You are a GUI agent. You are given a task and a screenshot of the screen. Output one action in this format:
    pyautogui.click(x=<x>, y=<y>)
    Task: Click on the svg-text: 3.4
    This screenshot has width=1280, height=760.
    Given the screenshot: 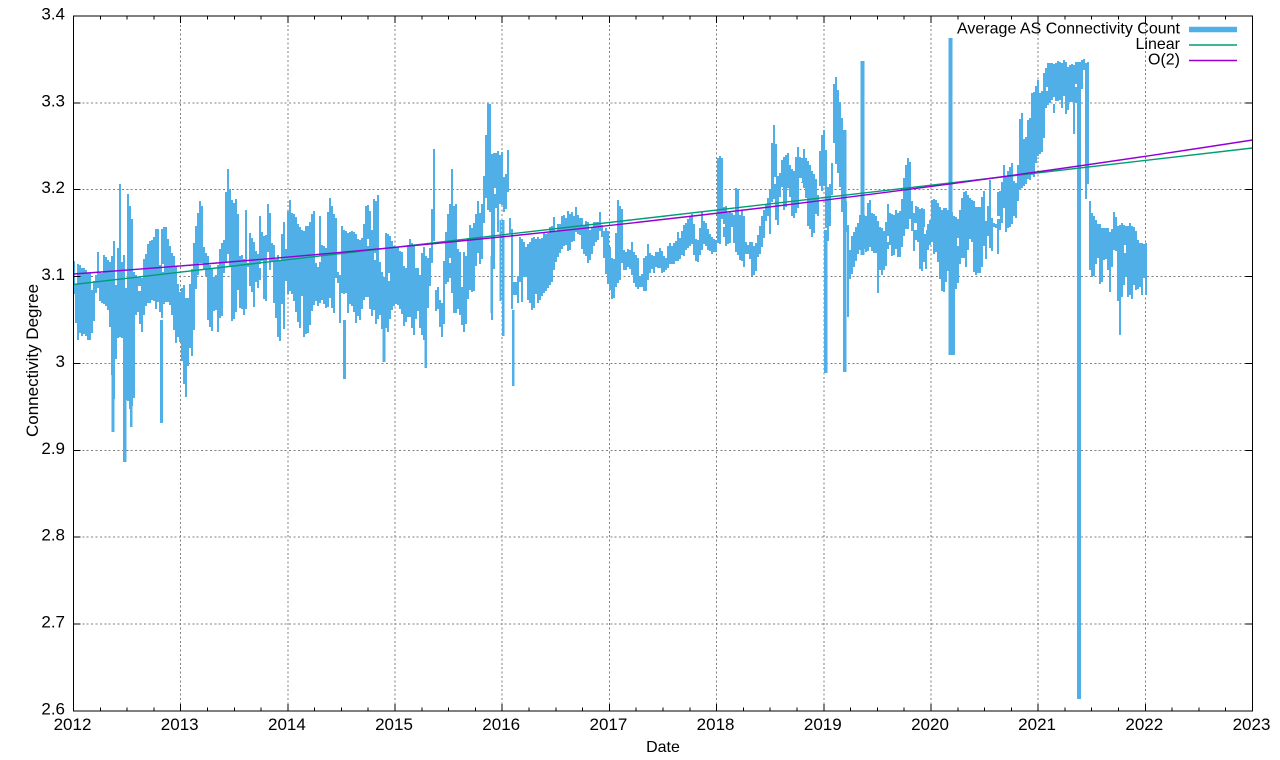 What is the action you would take?
    pyautogui.click(x=53, y=14)
    